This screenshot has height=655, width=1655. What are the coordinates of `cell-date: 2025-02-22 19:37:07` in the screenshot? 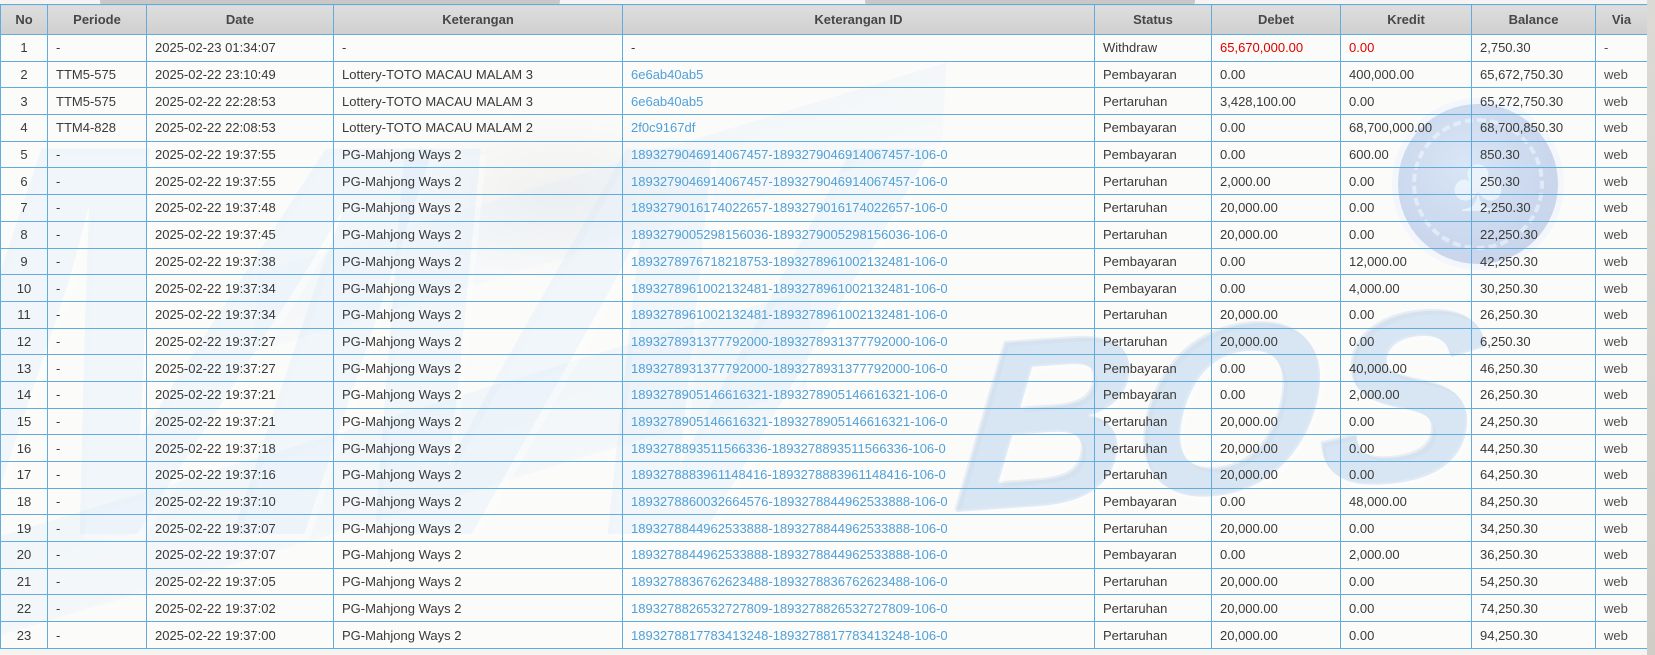 It's located at (240, 555).